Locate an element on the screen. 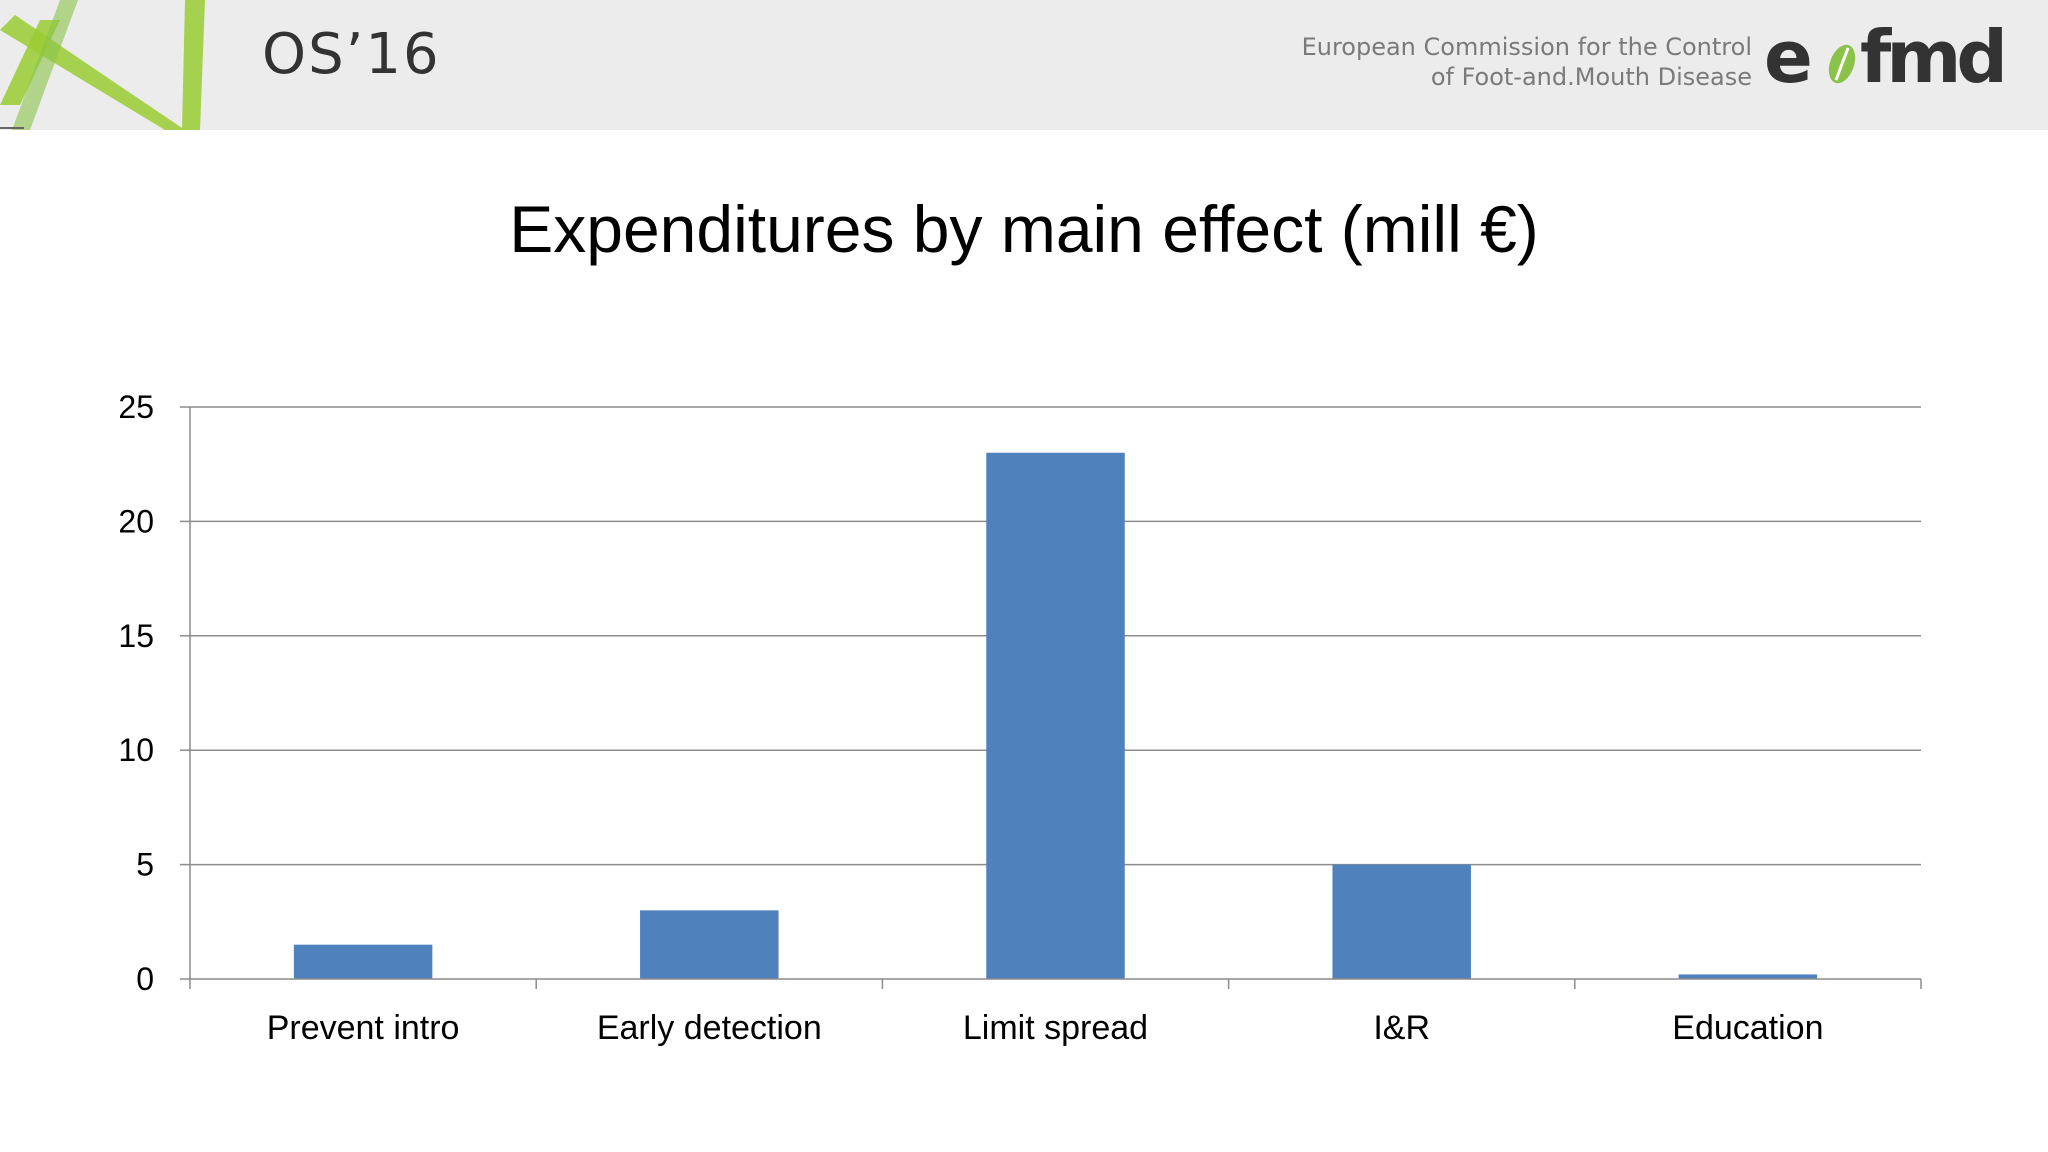 The height and width of the screenshot is (1152, 2048). y-tick-label: 5 is located at coordinates (145, 865).